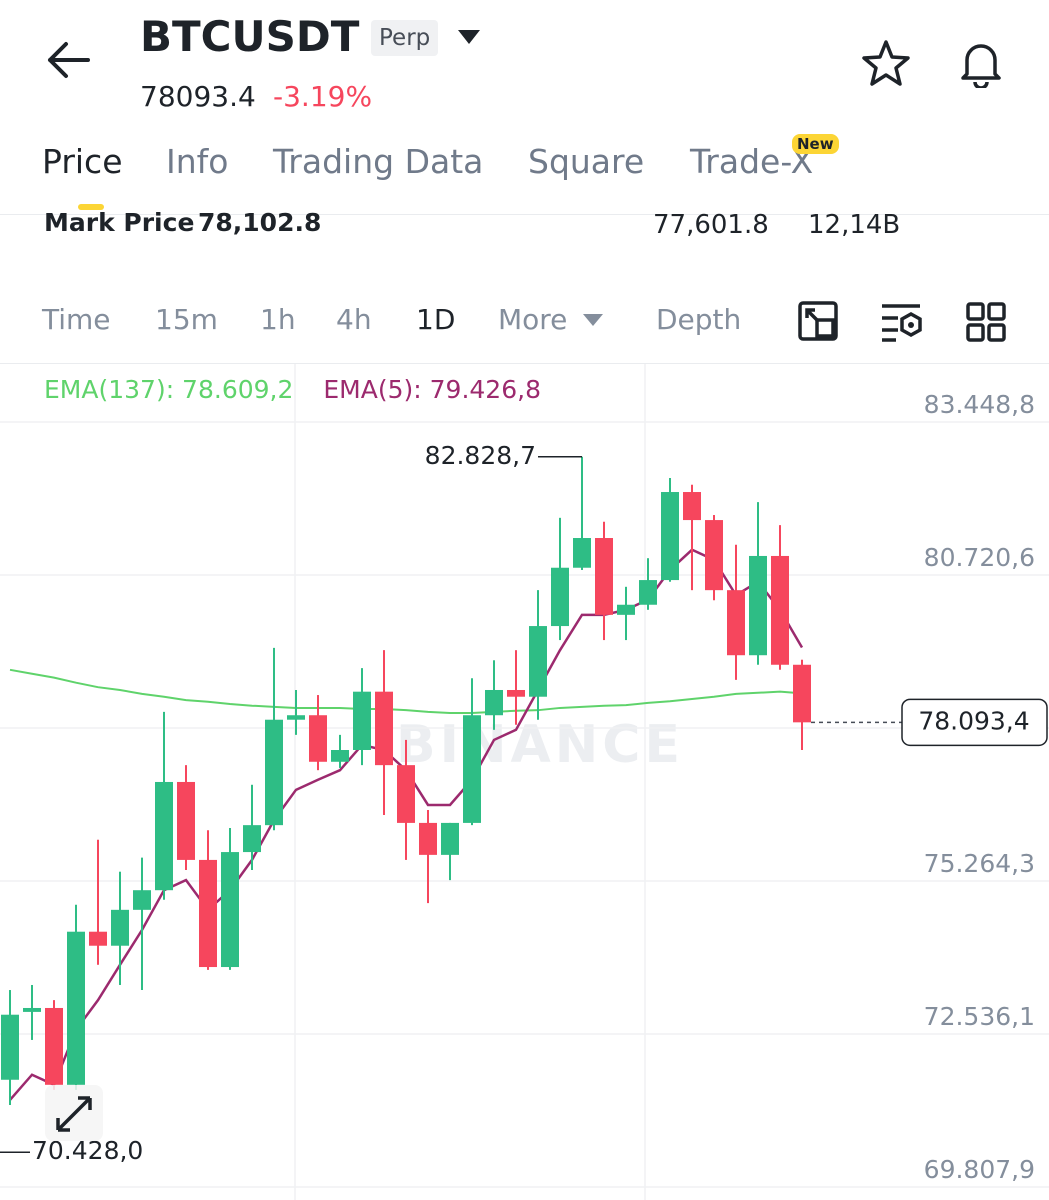 This screenshot has width=1049, height=1200. Describe the element at coordinates (979, 557) in the screenshot. I see `y-tick-label: 80.720,6` at that location.